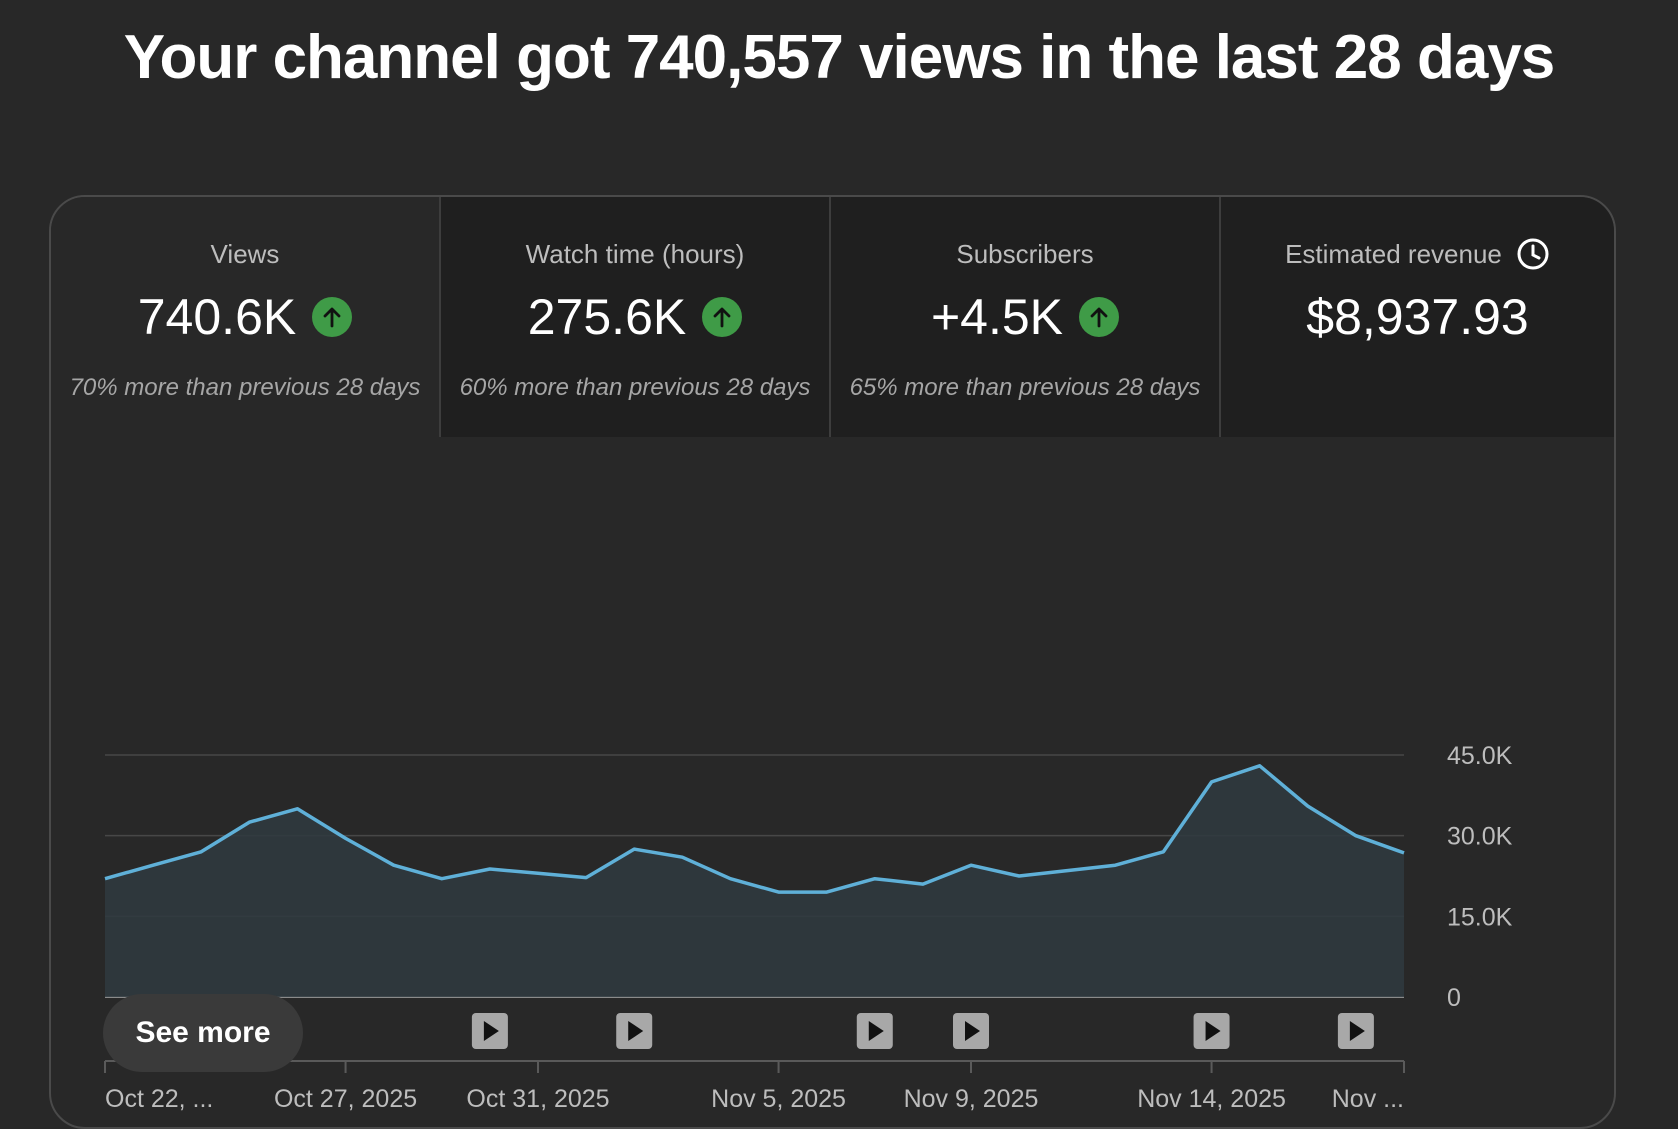 The image size is (1678, 1129). Describe the element at coordinates (971, 1099) in the screenshot. I see `x-tick-label: Nov 9, 2025` at that location.